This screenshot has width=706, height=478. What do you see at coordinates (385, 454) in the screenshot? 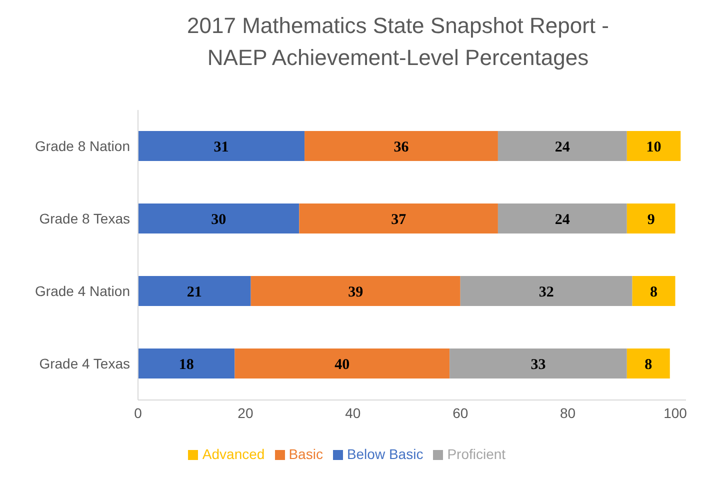
I see `legend-label: Below Basic` at bounding box center [385, 454].